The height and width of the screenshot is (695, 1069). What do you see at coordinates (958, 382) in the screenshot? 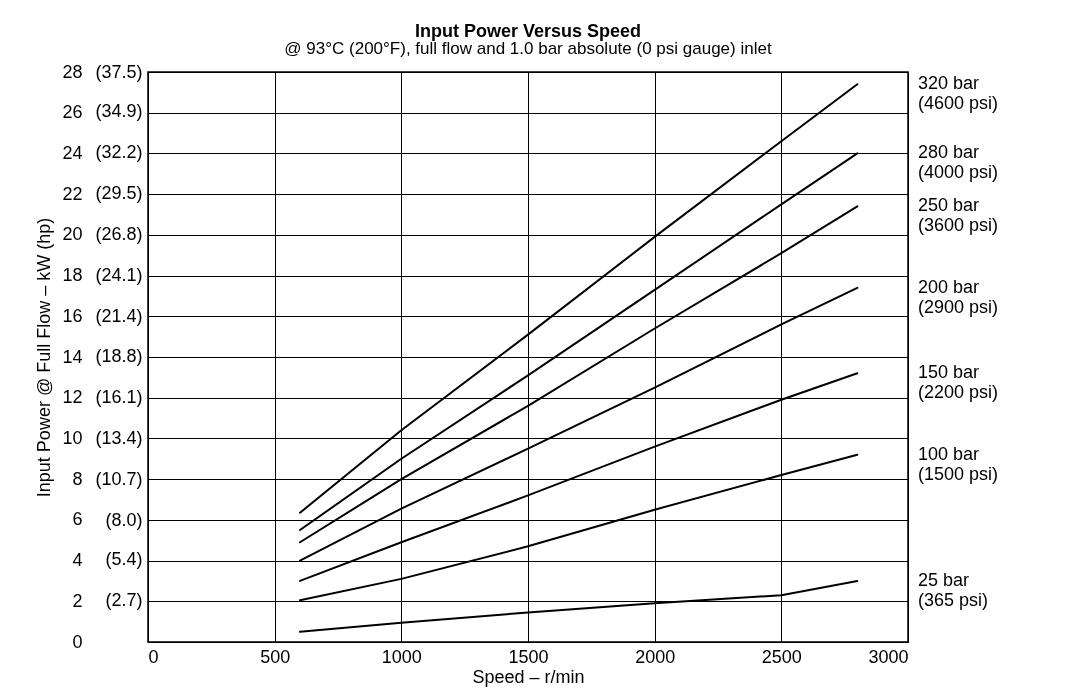
I see `text: 150 bar (2200 psi)` at bounding box center [958, 382].